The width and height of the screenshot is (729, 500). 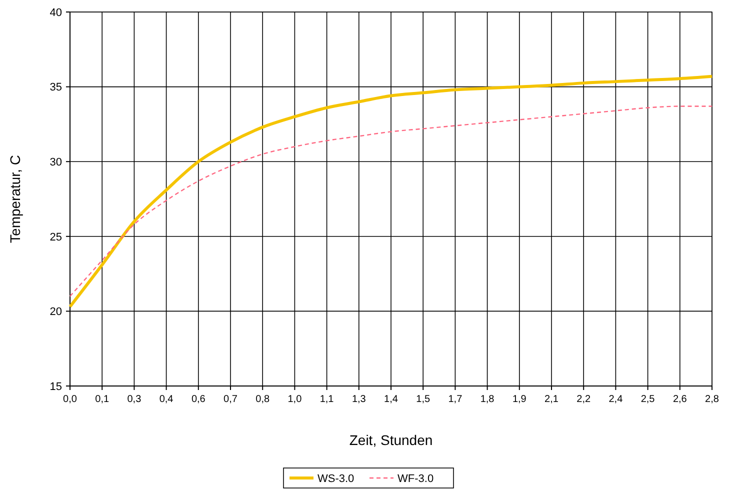 I want to click on x-tick-label: 1,9, so click(x=519, y=399).